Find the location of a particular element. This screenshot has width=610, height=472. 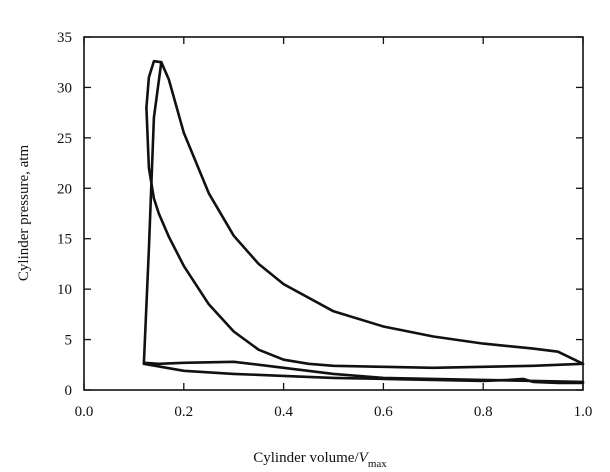

x-tick-label: 0.0 is located at coordinates (84, 412).